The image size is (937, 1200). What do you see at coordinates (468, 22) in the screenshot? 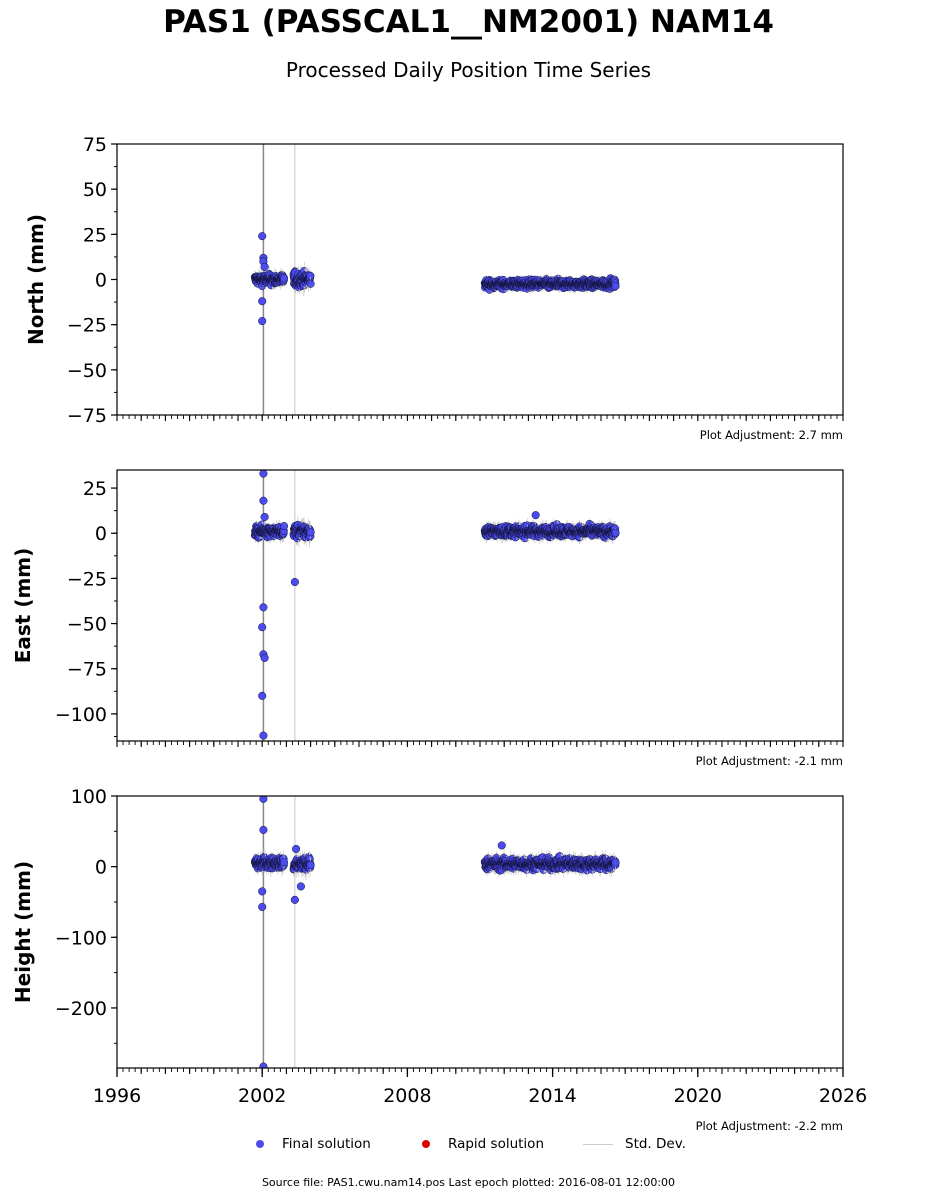
I see `chart-title: PAS1 (PASSCAL1__NM2001) NAM14` at bounding box center [468, 22].